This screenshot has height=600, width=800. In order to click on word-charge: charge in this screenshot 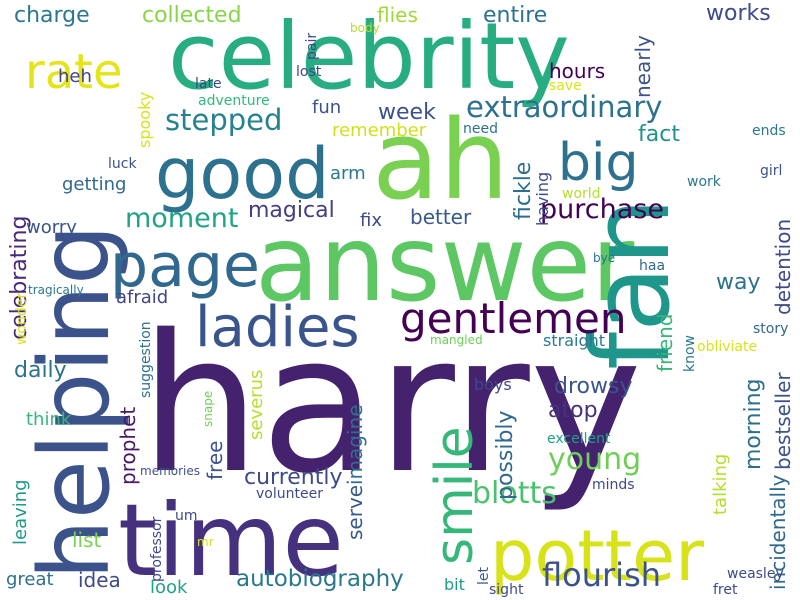, I will do `click(52, 15)`.